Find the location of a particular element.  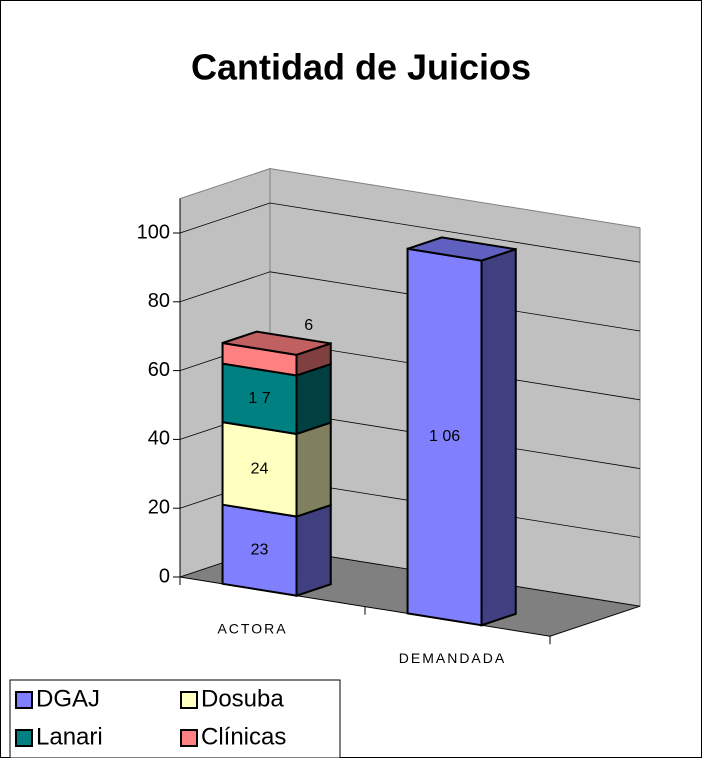

legend-label: Clínicas is located at coordinates (243, 736).